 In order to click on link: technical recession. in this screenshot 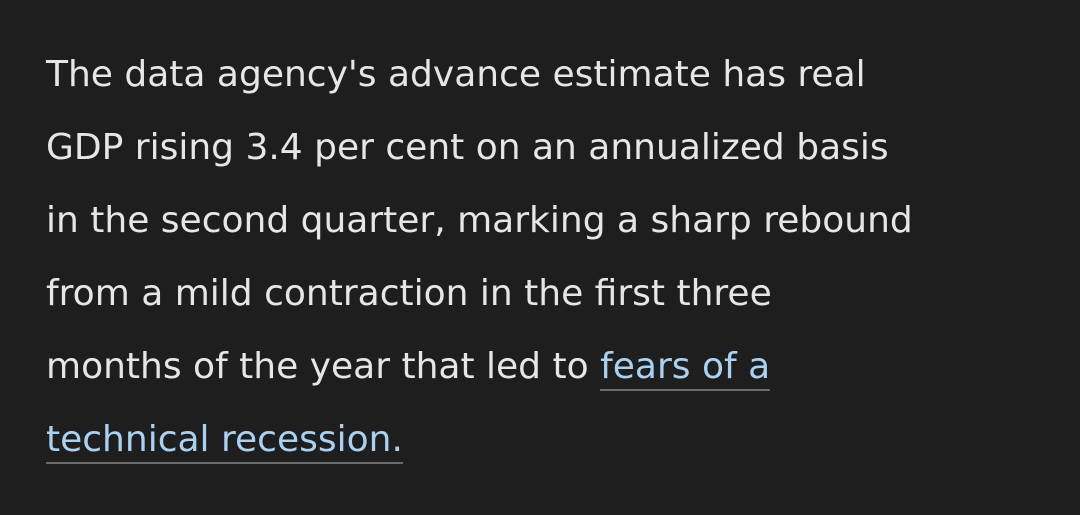, I will do `click(224, 441)`.